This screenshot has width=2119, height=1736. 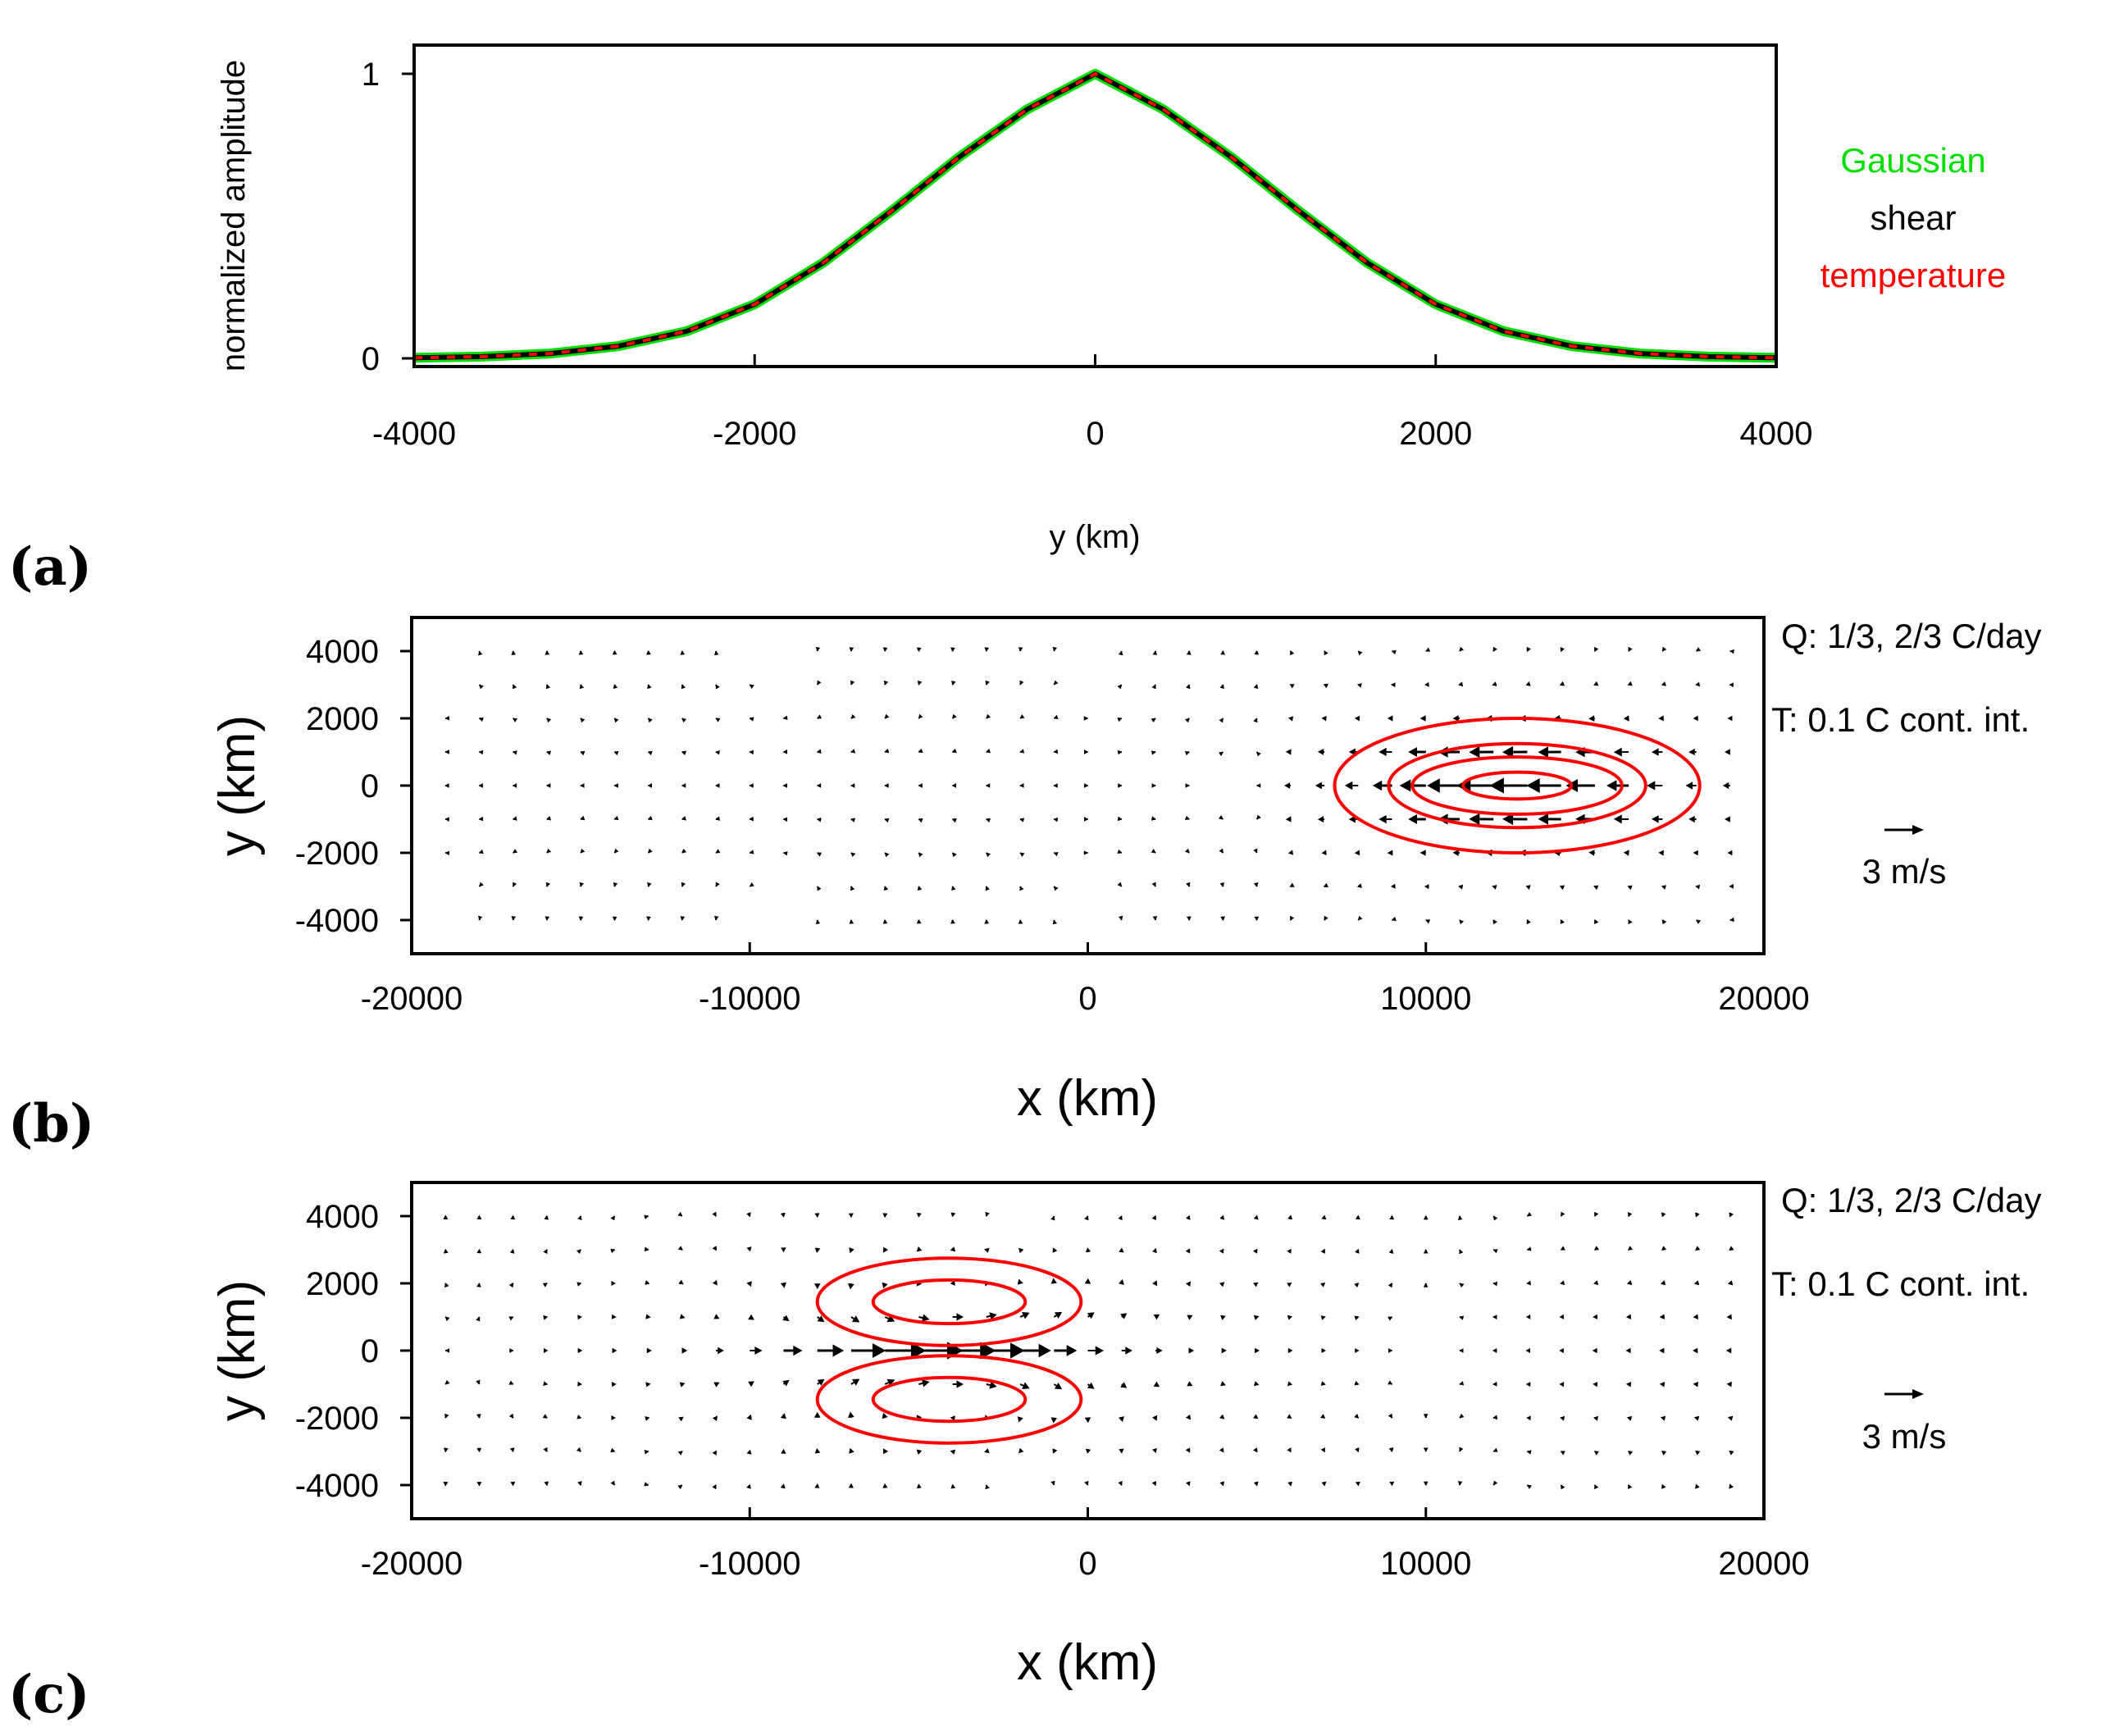 What do you see at coordinates (1918, 1394) in the screenshot?
I see `panel-c-reference-arrowhead` at bounding box center [1918, 1394].